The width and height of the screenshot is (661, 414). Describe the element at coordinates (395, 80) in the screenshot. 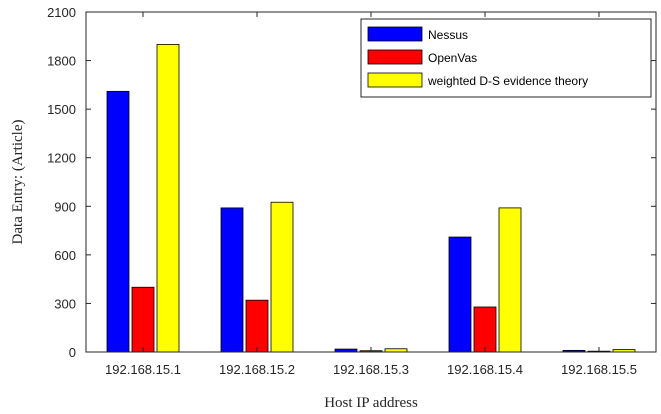

I see `legend-swatch-weighted-d-s-evidence-theory` at that location.